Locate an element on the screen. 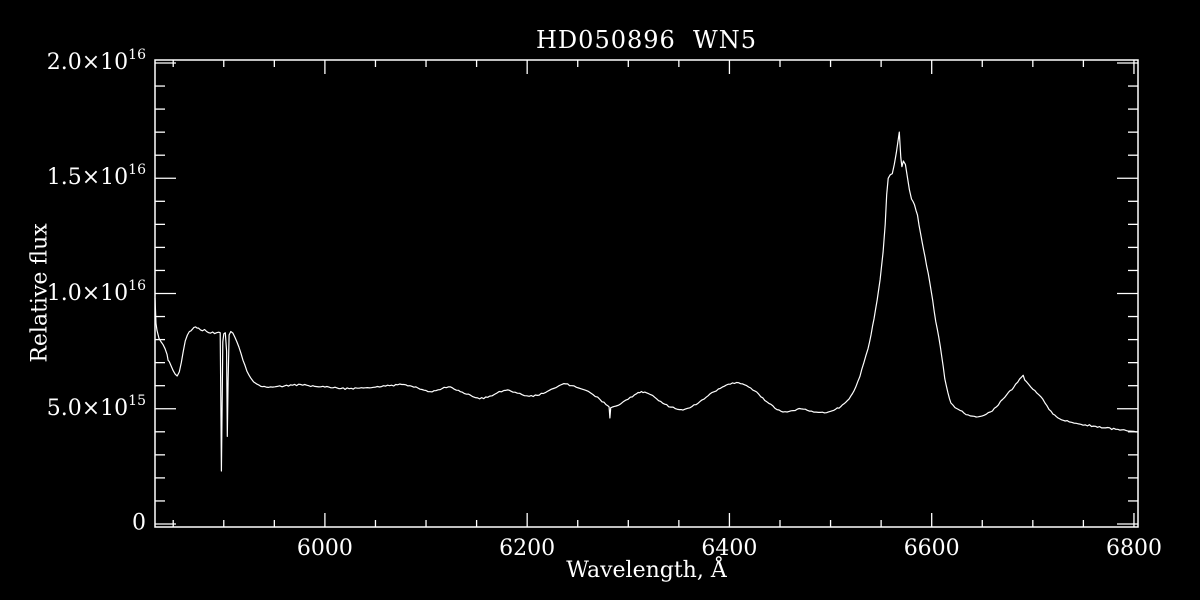 Image resolution: width=1200 pixels, height=600 pixels. x-tick-label: 6200 is located at coordinates (527, 548).